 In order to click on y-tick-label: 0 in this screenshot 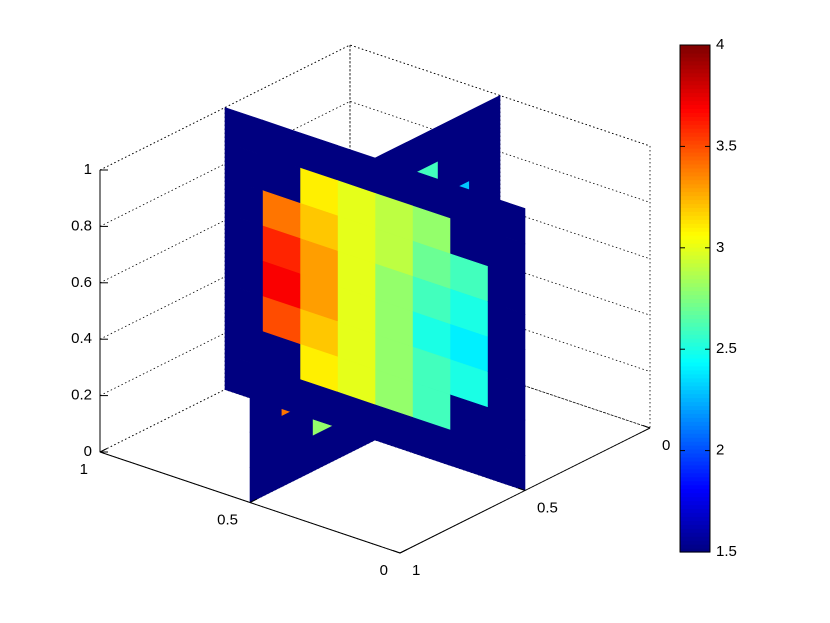, I will do `click(666, 445)`.